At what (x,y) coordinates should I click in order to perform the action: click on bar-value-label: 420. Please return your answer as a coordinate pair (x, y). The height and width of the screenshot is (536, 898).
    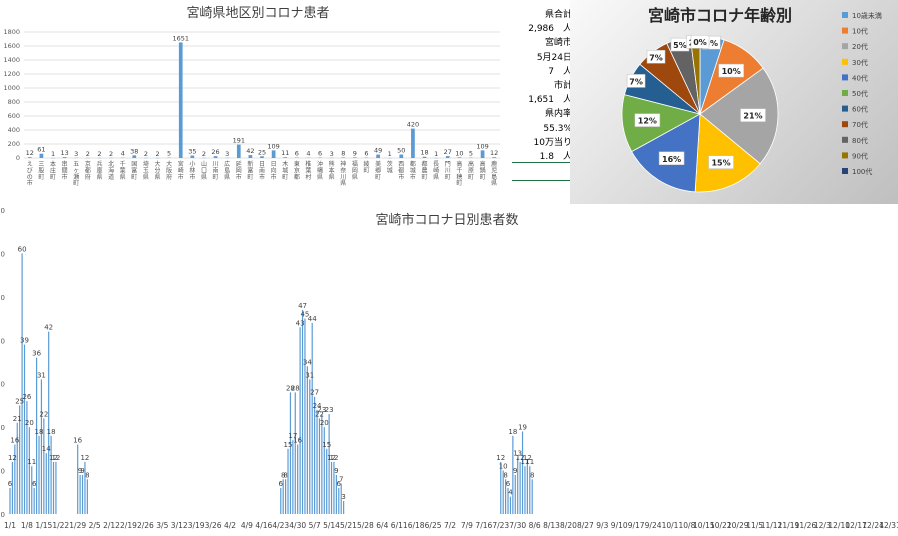
    Looking at the image, I should click on (413, 125).